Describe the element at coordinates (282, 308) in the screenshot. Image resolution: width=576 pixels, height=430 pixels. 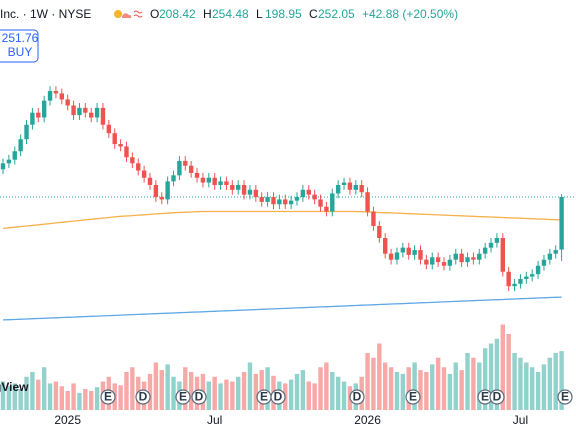
I see `moving-average` at that location.